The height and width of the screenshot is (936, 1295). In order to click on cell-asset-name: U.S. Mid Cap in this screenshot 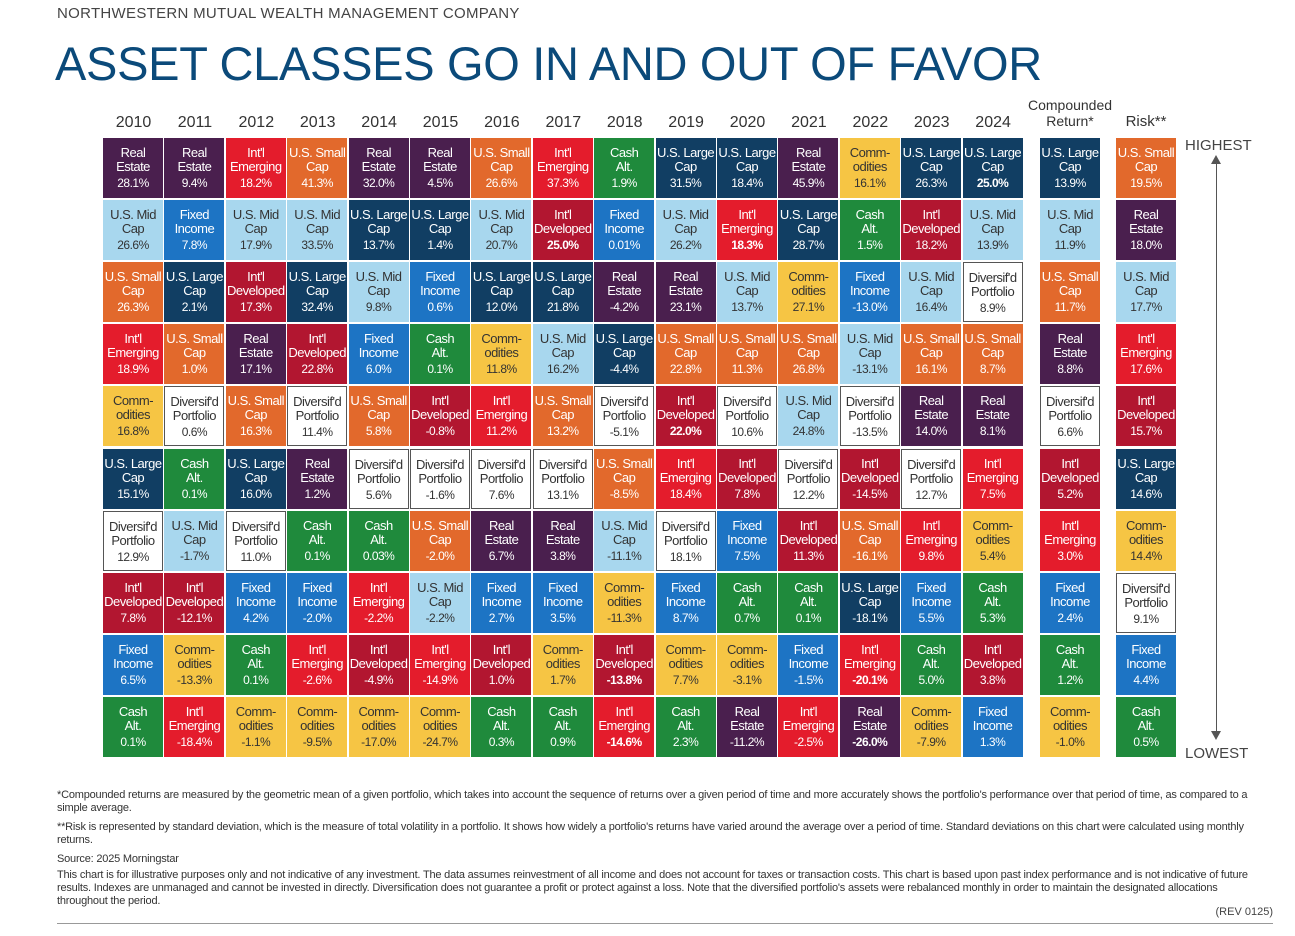, I will do `click(1146, 284)`.